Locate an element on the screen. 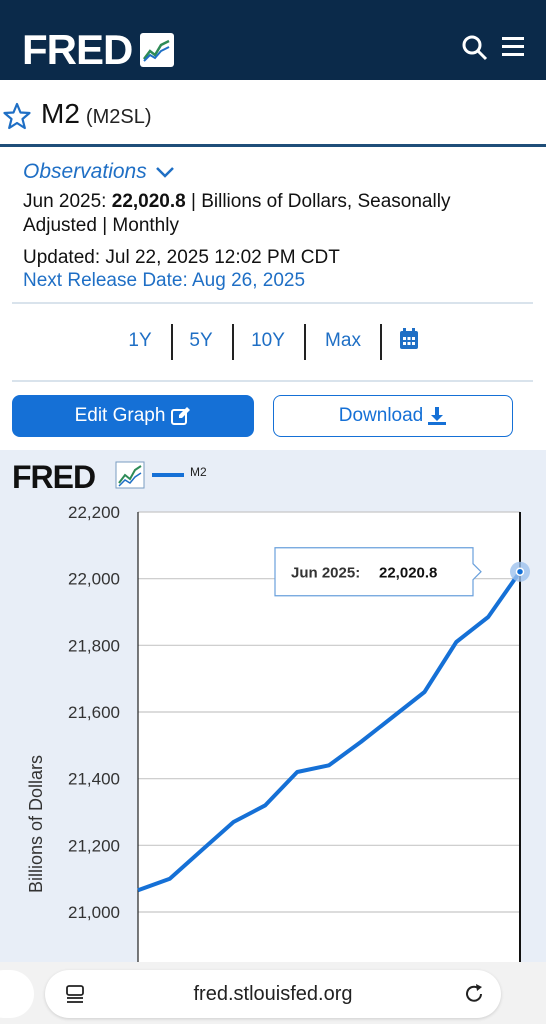 The height and width of the screenshot is (1024, 546). hover-point is located at coordinates (520, 571).